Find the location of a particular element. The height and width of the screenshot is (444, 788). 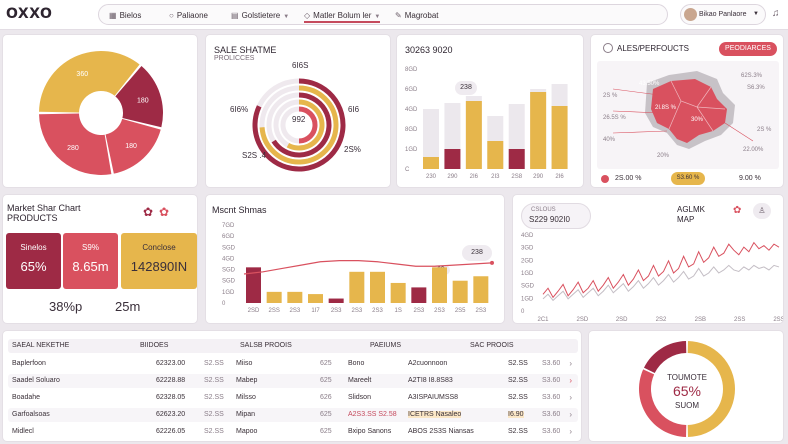

nav-label: Matler Bolum ler is located at coordinates (342, 15).